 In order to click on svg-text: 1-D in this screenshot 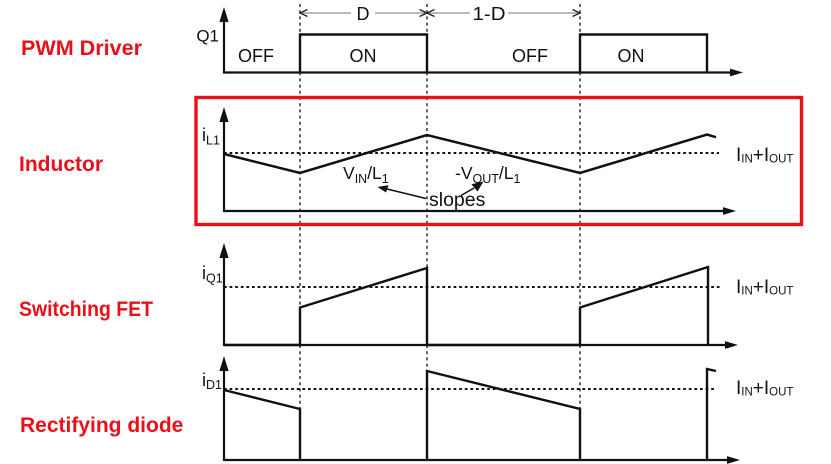, I will do `click(489, 14)`.